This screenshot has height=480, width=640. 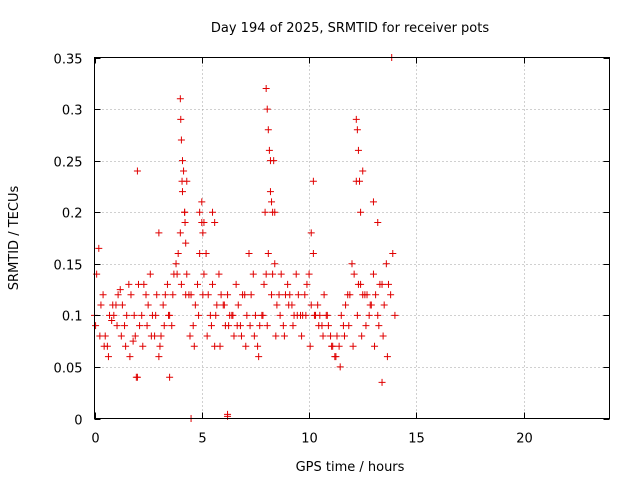 I want to click on y-tick-label: 0.05, so click(x=68, y=369).